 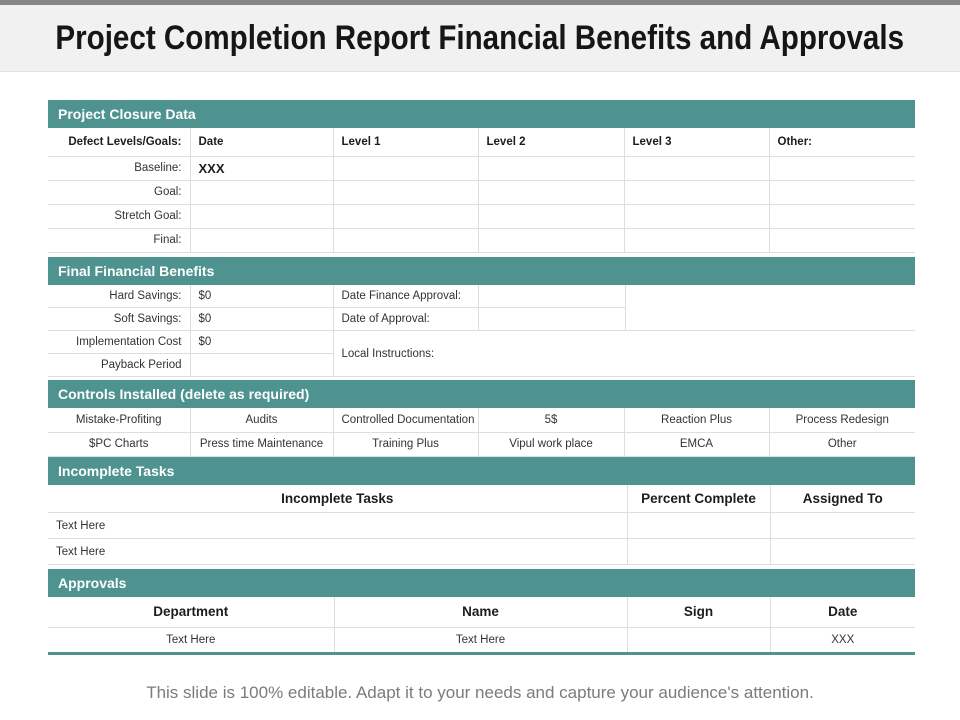 What do you see at coordinates (191, 640) in the screenshot?
I see `approvals-department-cell: Text Here` at bounding box center [191, 640].